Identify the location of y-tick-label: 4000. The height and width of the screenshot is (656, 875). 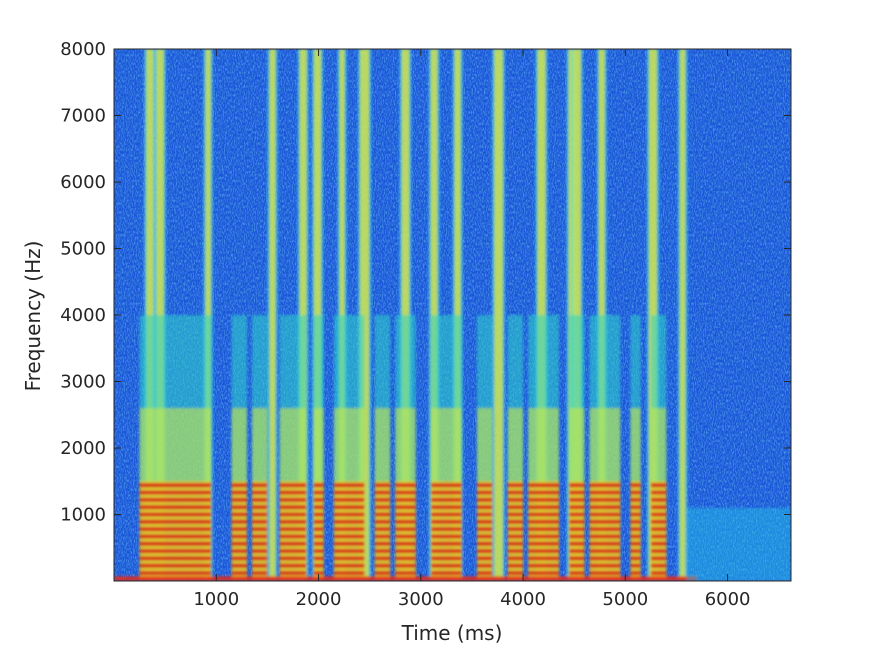
(83, 315).